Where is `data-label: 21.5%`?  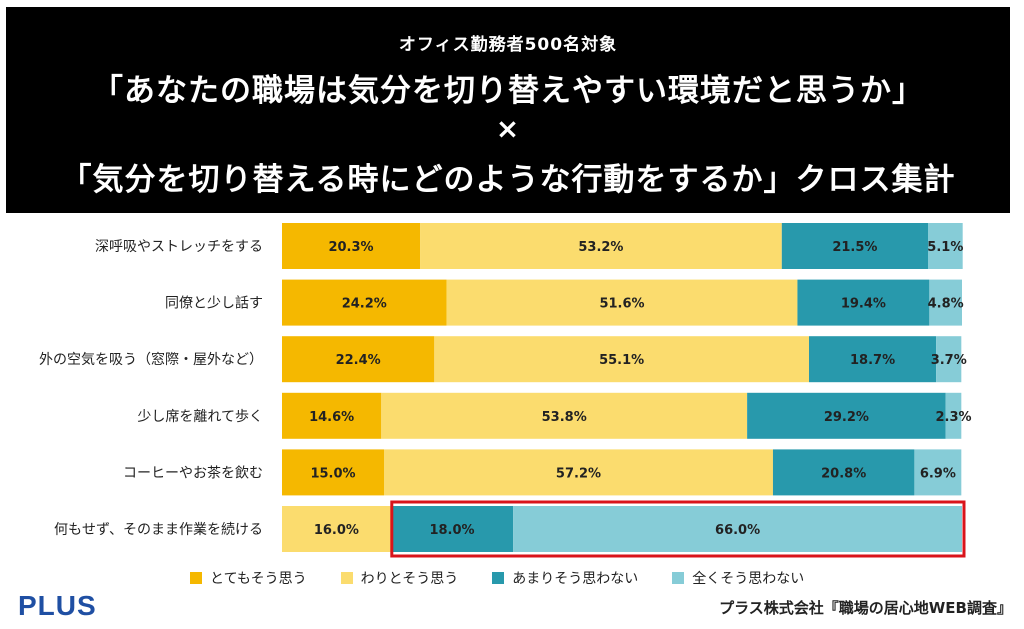 data-label: 21.5% is located at coordinates (854, 247).